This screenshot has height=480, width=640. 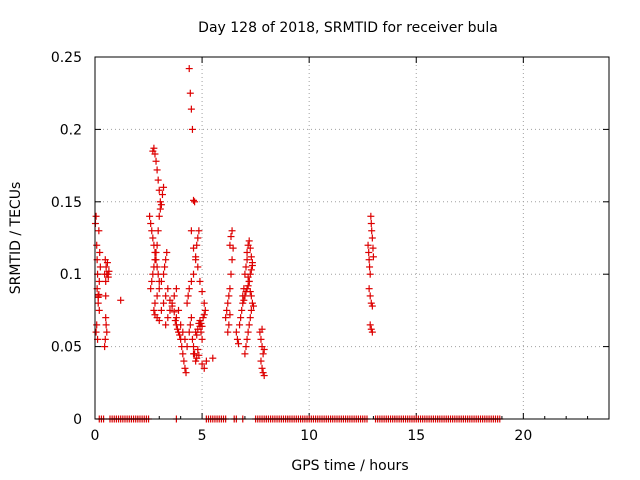 What do you see at coordinates (309, 436) in the screenshot?
I see `x-tick-label: 10` at bounding box center [309, 436].